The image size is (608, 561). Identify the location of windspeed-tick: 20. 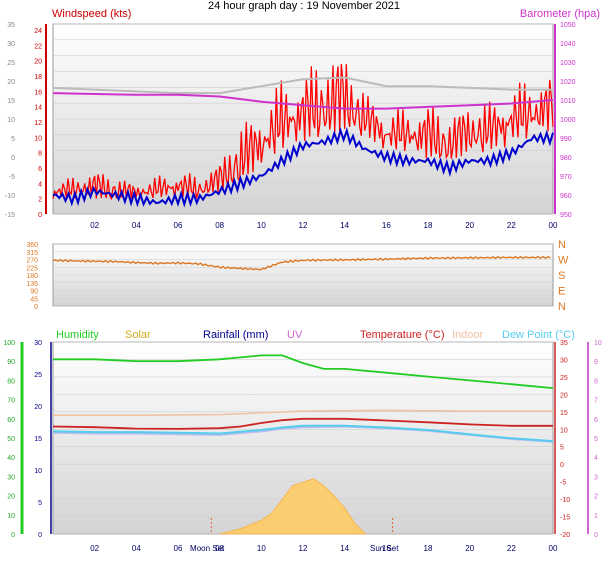
(38, 62).